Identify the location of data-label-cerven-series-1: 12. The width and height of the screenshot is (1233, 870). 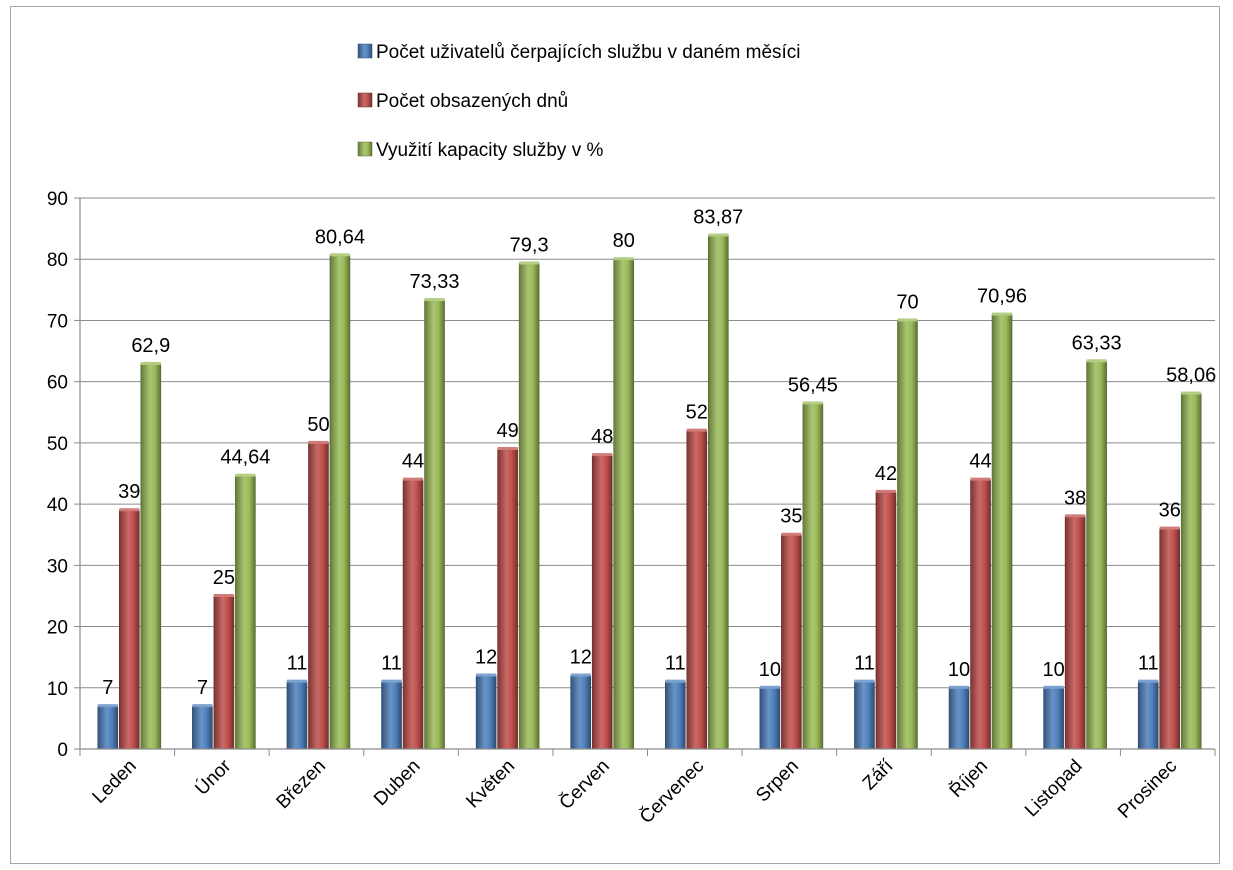
(581, 658).